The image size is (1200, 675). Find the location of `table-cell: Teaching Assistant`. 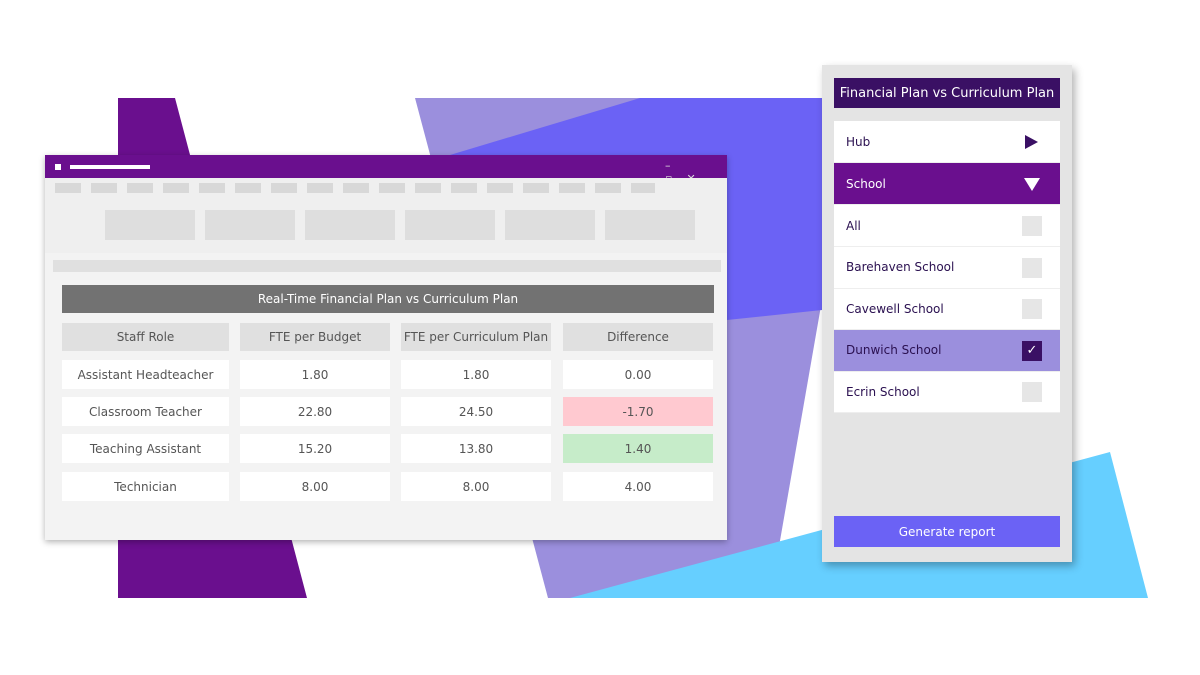

table-cell: Teaching Assistant is located at coordinates (145, 448).